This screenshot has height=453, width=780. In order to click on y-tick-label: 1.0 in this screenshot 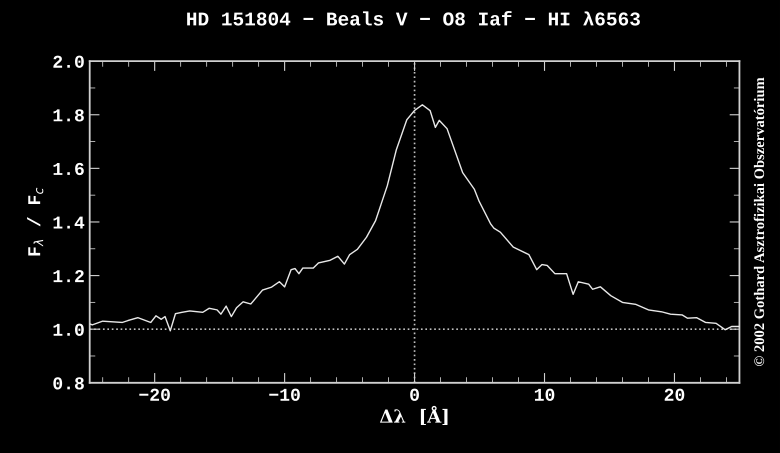, I will do `click(69, 330)`.